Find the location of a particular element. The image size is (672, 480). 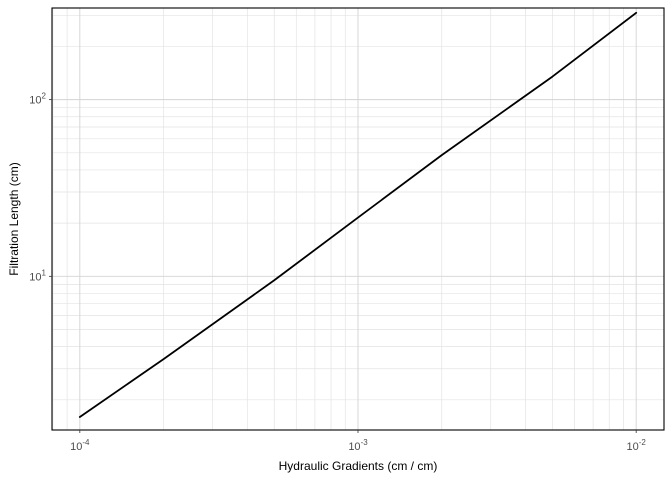

x-axis-ticks: 10⁻⁴ 10⁻³ 10⁻² is located at coordinates (358, 441).